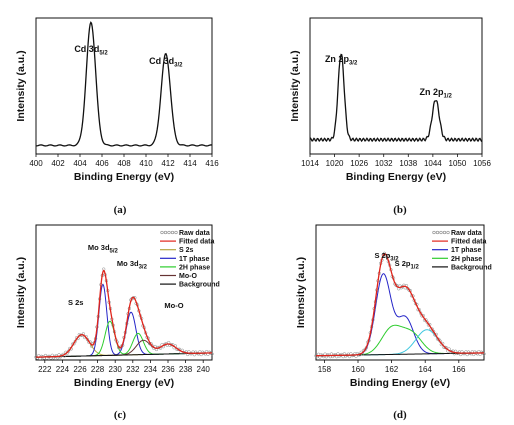 Image resolution: width=514 pixels, height=425 pixels. What do you see at coordinates (400, 415) in the screenshot?
I see `panel-label-d: (d)` at bounding box center [400, 415].